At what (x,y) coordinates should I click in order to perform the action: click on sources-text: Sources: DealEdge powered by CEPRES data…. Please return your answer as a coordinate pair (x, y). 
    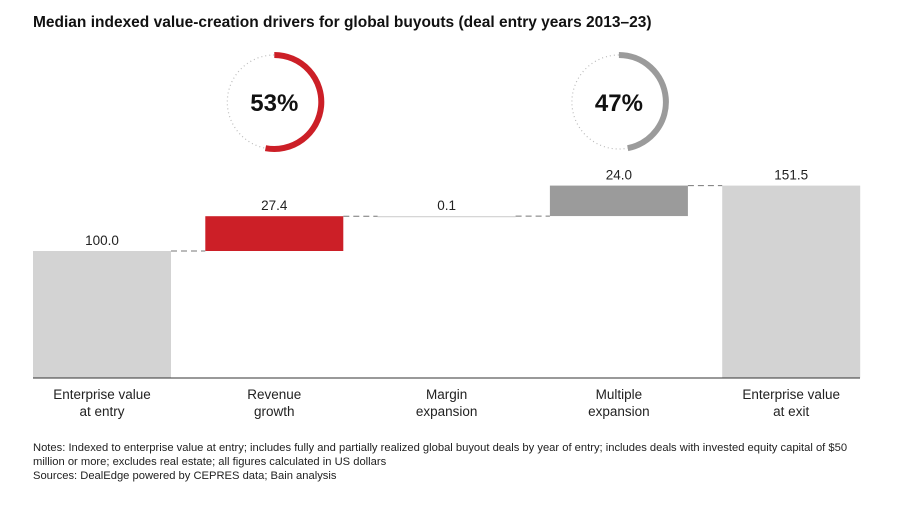
    Looking at the image, I should click on (185, 476).